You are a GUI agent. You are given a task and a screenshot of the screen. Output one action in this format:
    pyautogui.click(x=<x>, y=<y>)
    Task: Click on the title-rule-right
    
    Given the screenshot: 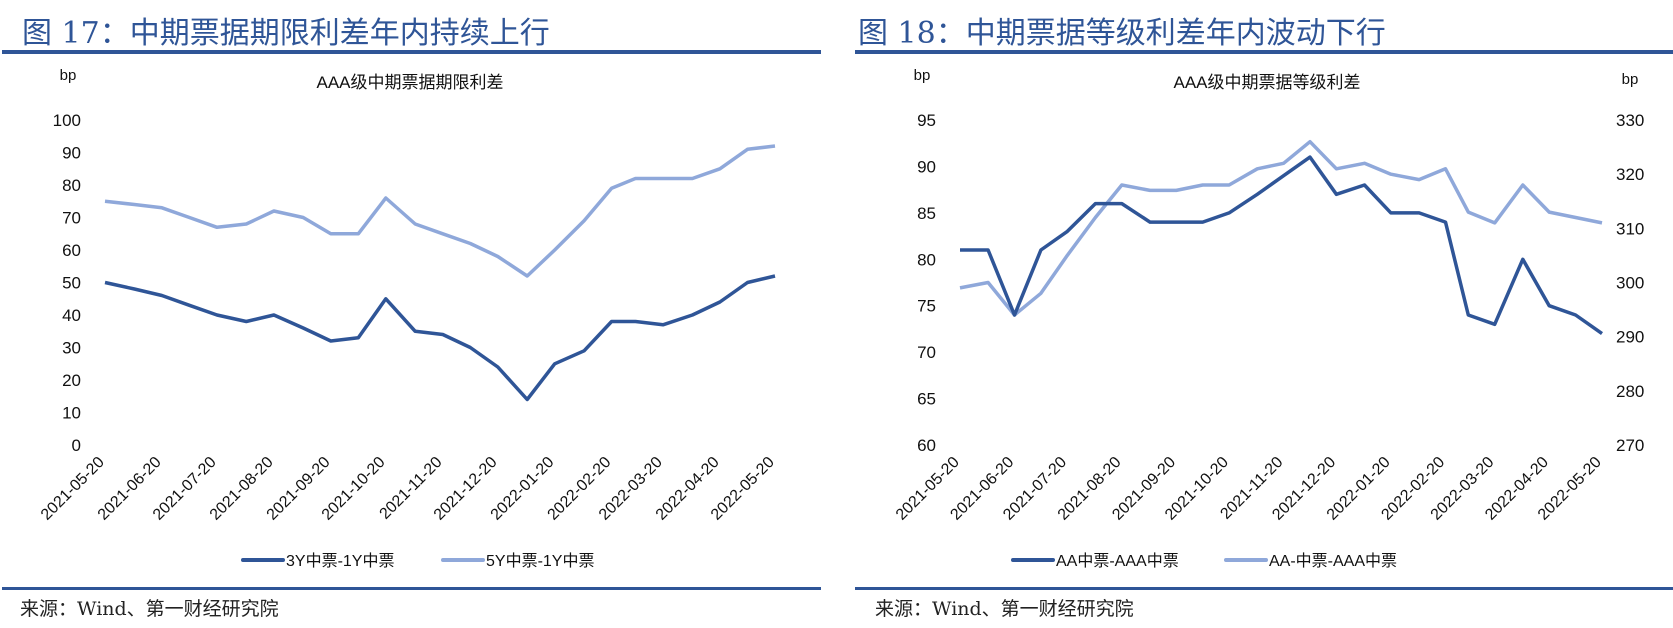 What is the action you would take?
    pyautogui.click(x=1264, y=52)
    